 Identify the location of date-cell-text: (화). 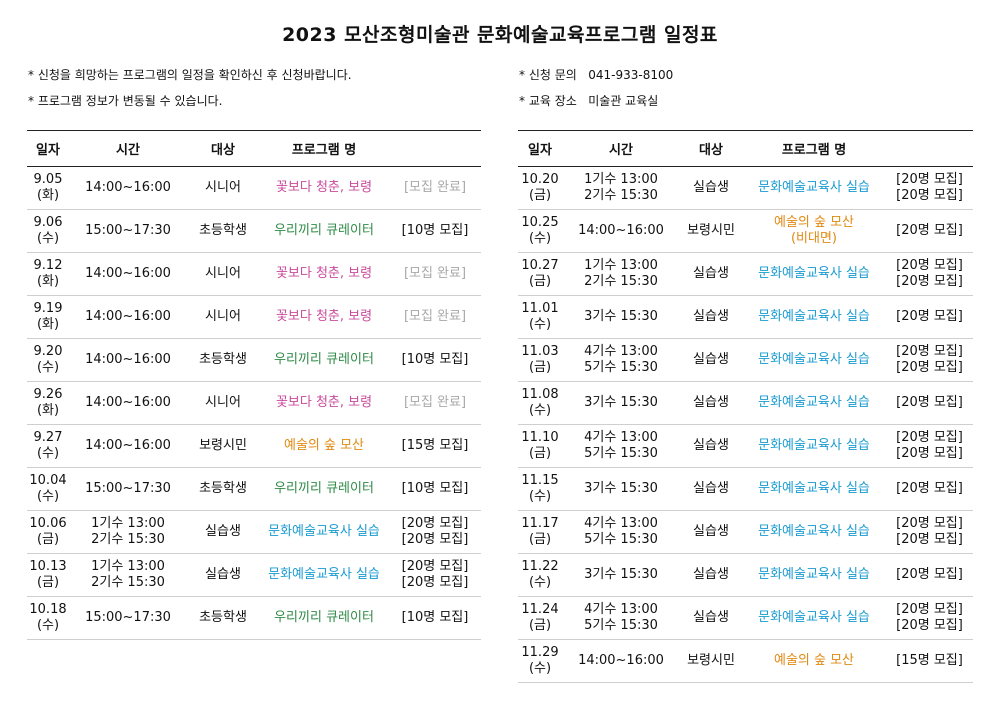
(48, 410).